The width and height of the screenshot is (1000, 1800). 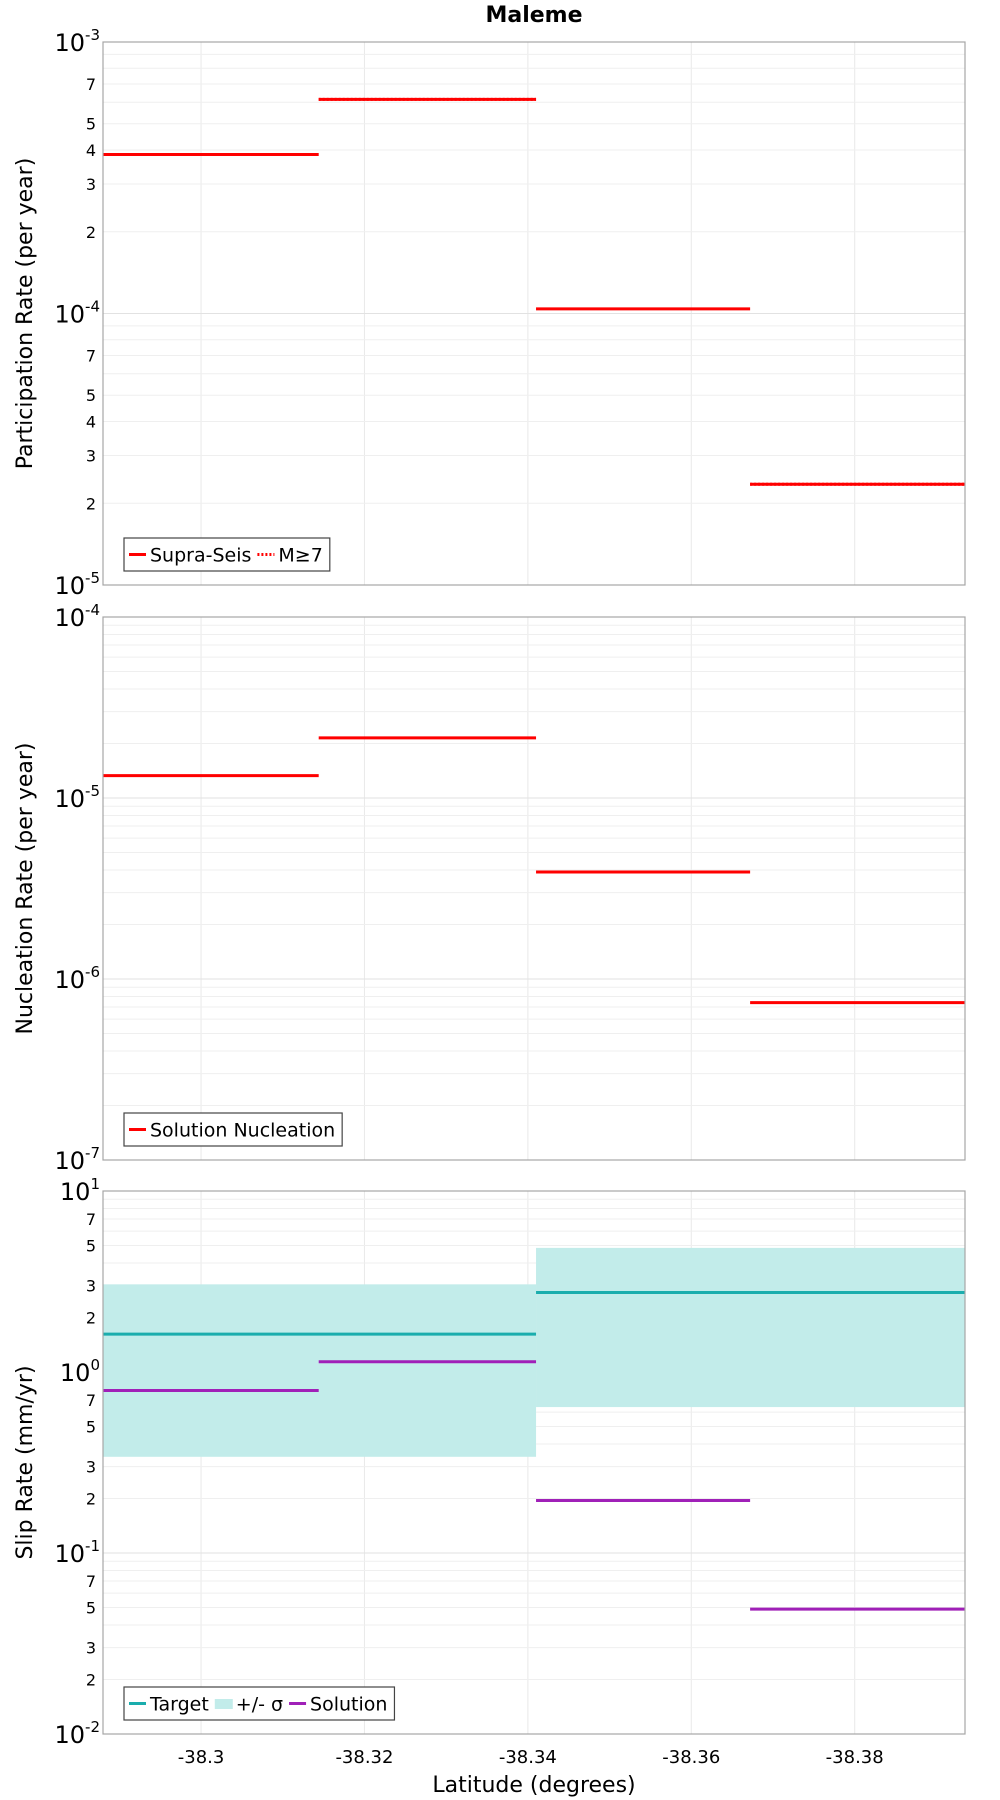 I want to click on y-major-tick-label: 10⁻², so click(x=77, y=1733).